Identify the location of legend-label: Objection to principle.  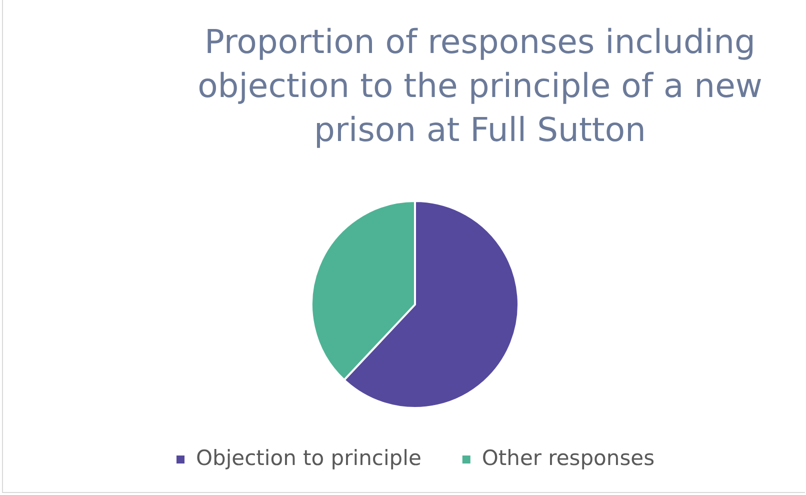
(309, 458).